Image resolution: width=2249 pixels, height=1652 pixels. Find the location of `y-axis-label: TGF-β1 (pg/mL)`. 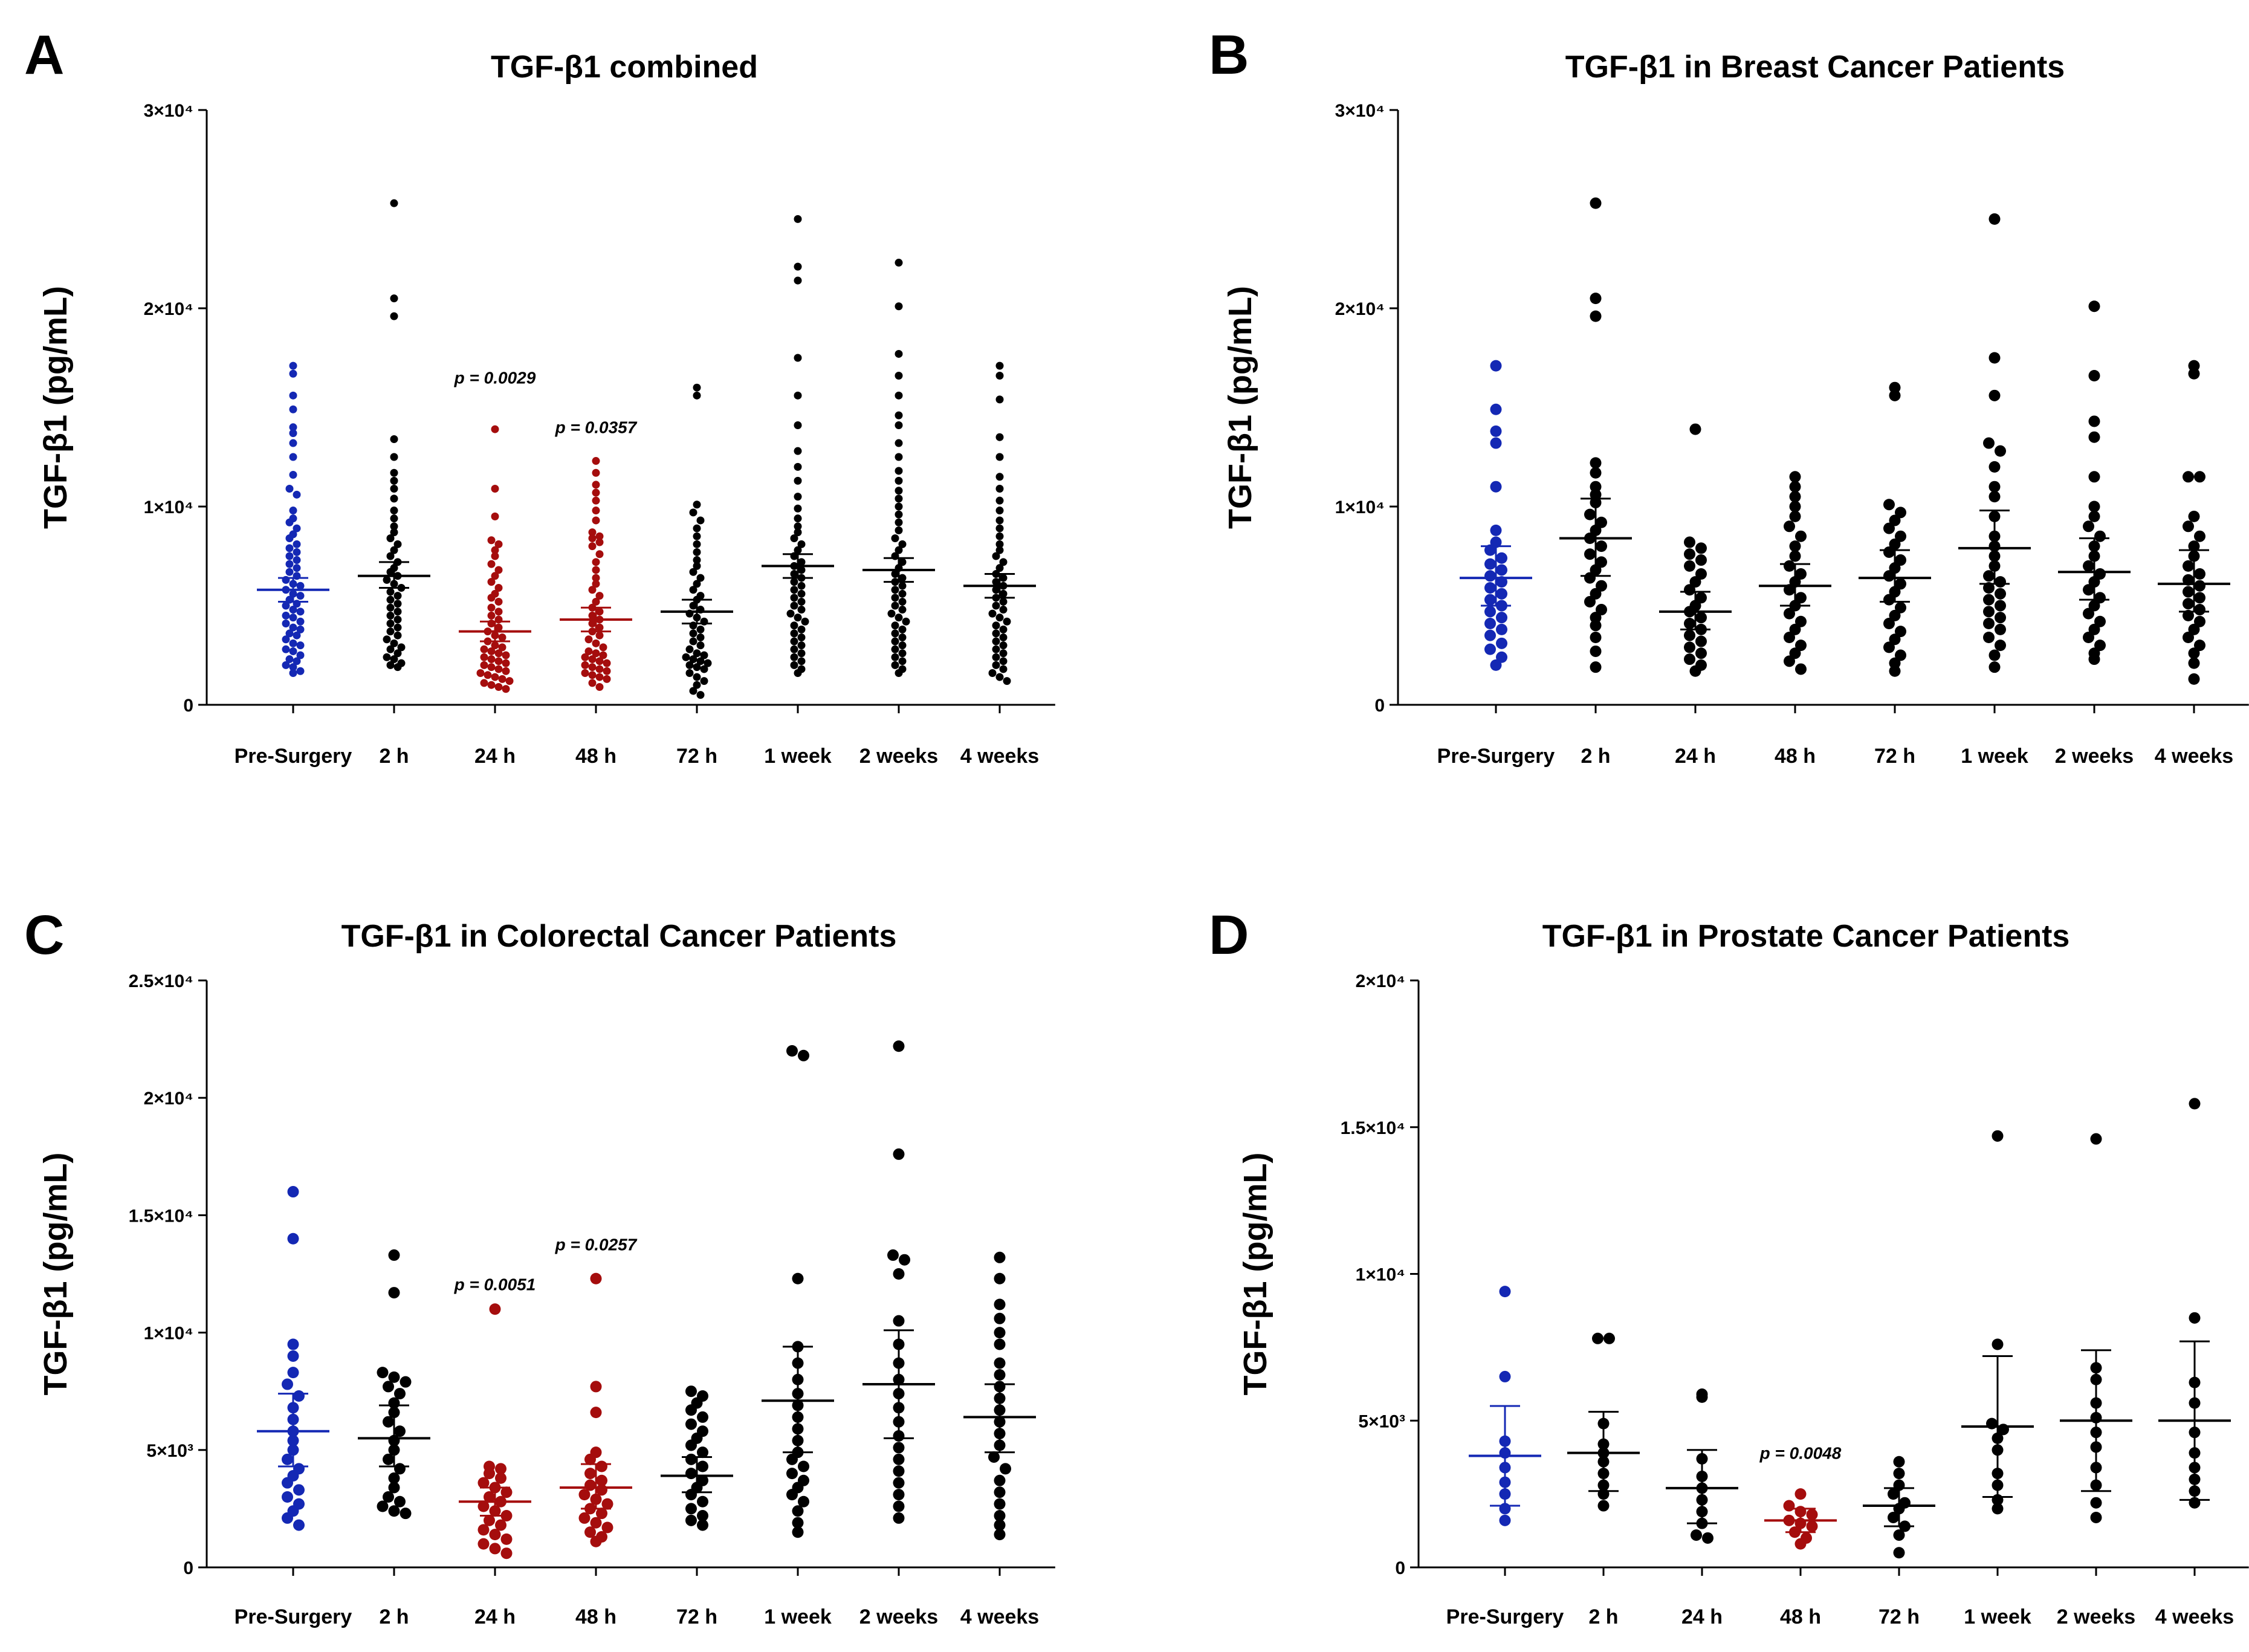

y-axis-label: TGF-β1 (pg/mL) is located at coordinates (56, 1275).